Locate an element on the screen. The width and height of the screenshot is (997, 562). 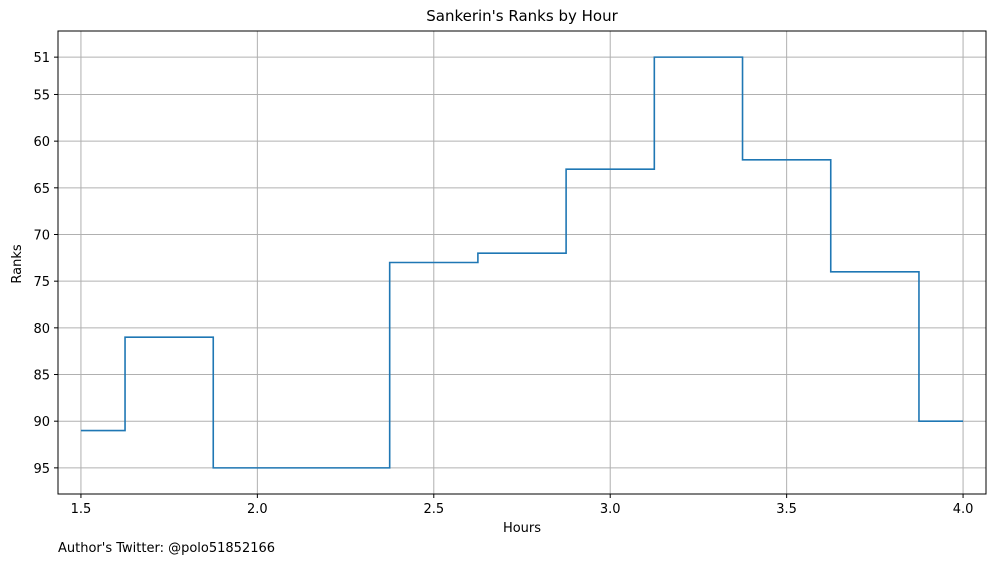
x-tick-label: 1.5 is located at coordinates (81, 509).